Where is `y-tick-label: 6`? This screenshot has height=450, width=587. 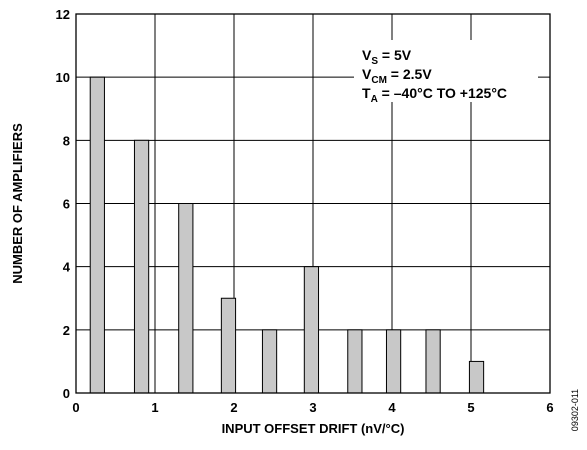
y-tick-label: 6 is located at coordinates (66, 204).